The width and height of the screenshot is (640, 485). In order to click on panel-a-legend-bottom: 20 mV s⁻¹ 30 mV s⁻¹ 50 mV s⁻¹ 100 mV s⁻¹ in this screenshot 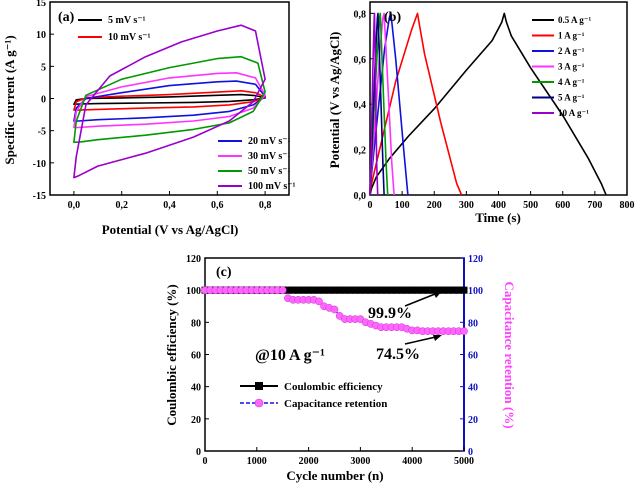, I will do `click(257, 164)`.